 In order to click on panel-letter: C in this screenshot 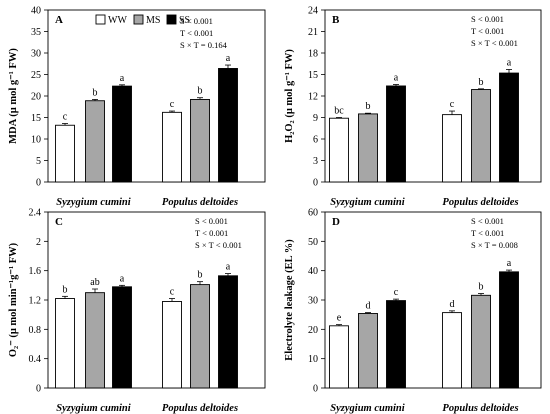, I will do `click(59, 222)`.